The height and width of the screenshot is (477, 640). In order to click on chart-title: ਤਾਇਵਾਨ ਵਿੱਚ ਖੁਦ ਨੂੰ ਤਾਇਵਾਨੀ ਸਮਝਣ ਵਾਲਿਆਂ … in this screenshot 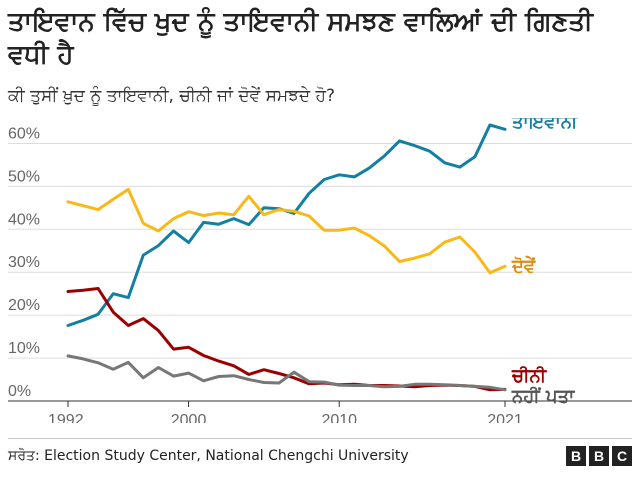, I will do `click(300, 38)`.